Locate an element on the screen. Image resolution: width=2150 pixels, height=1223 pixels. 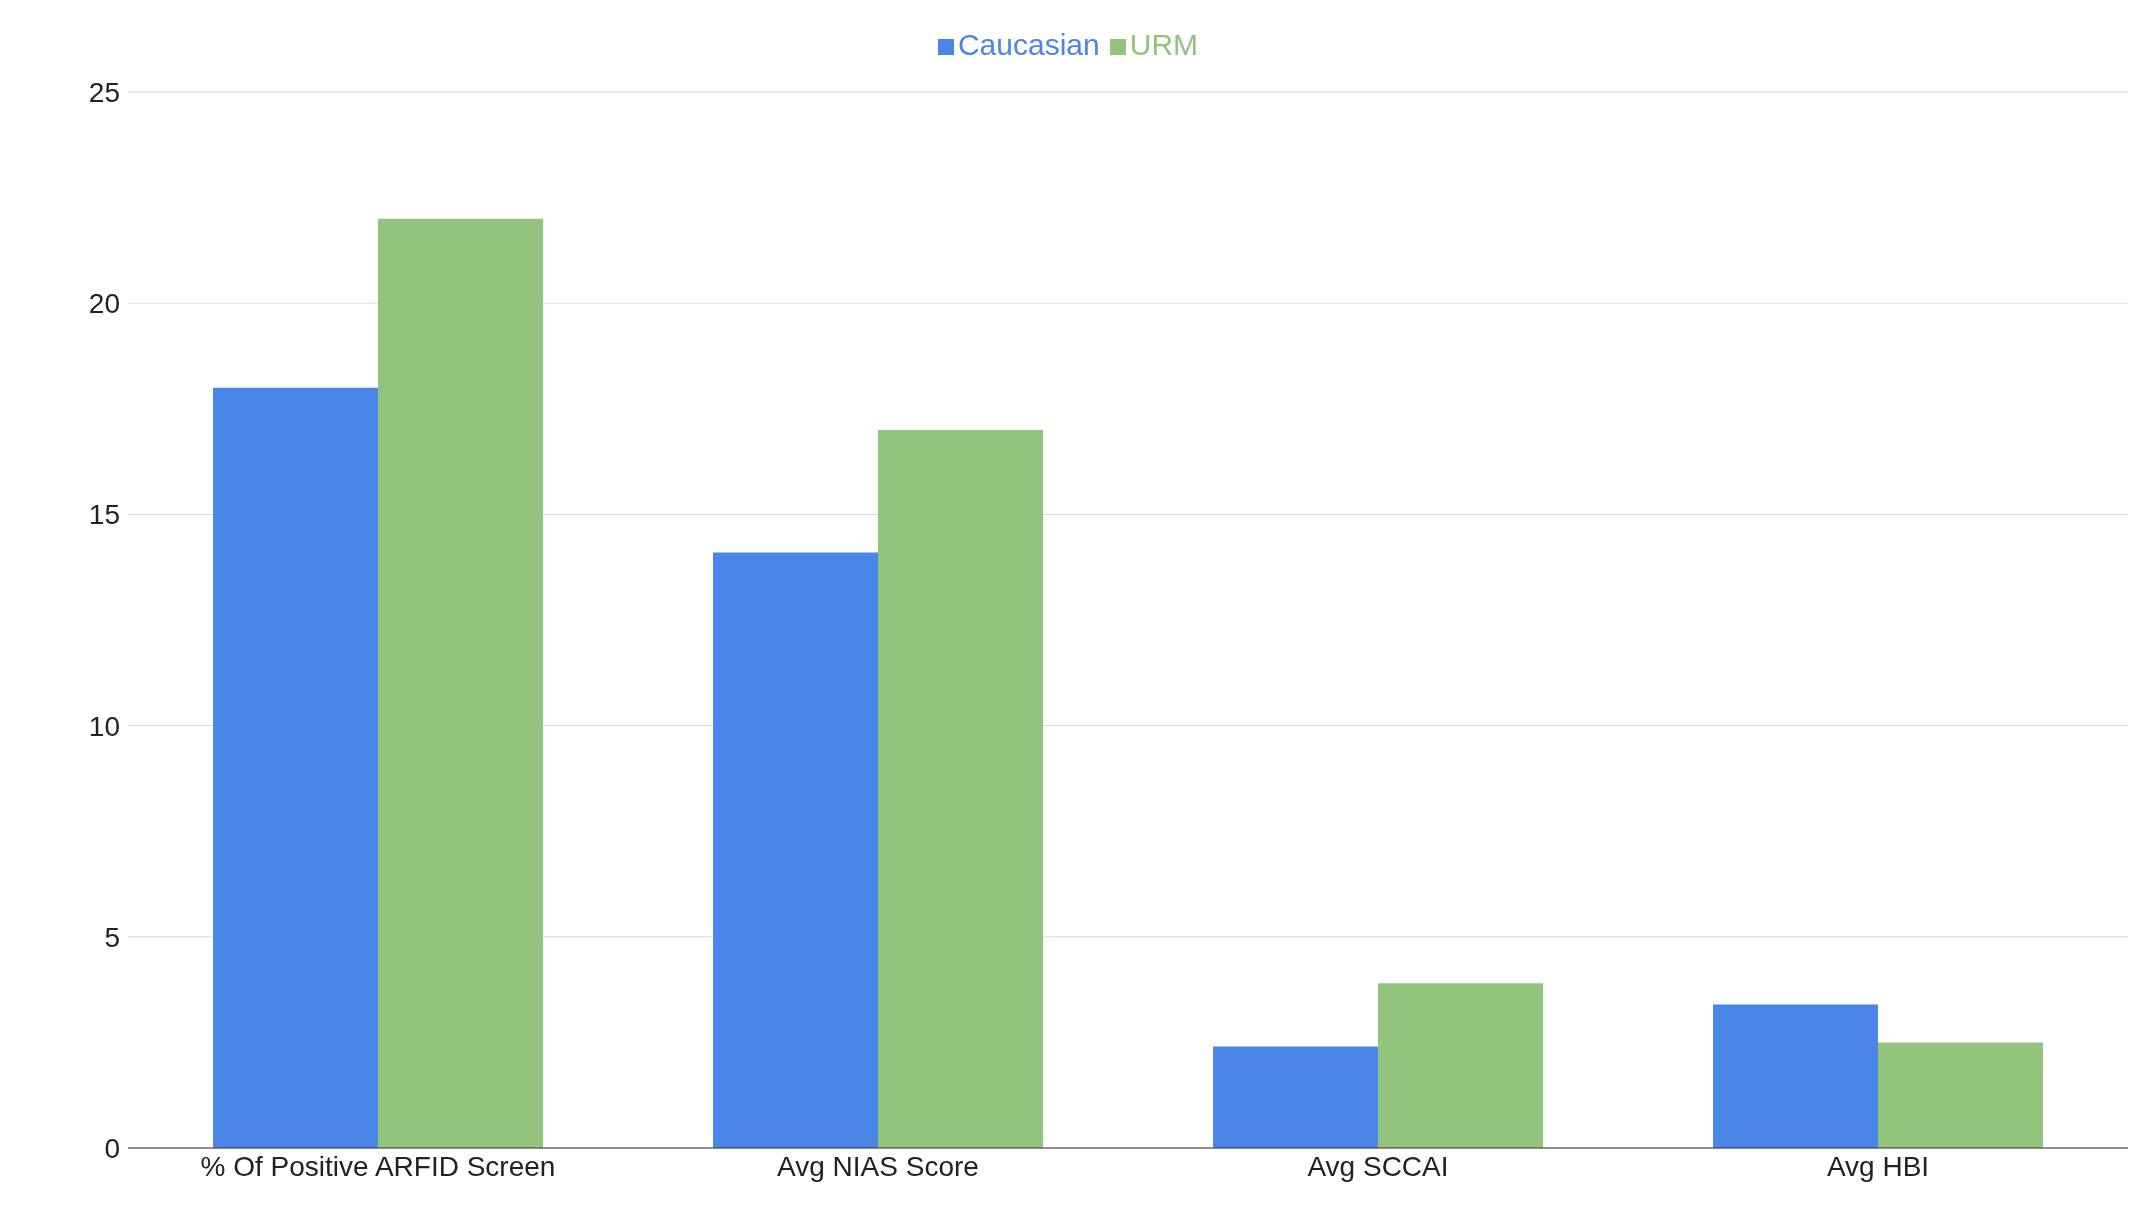
x-tick-label: Avg HBI is located at coordinates (1878, 1166).